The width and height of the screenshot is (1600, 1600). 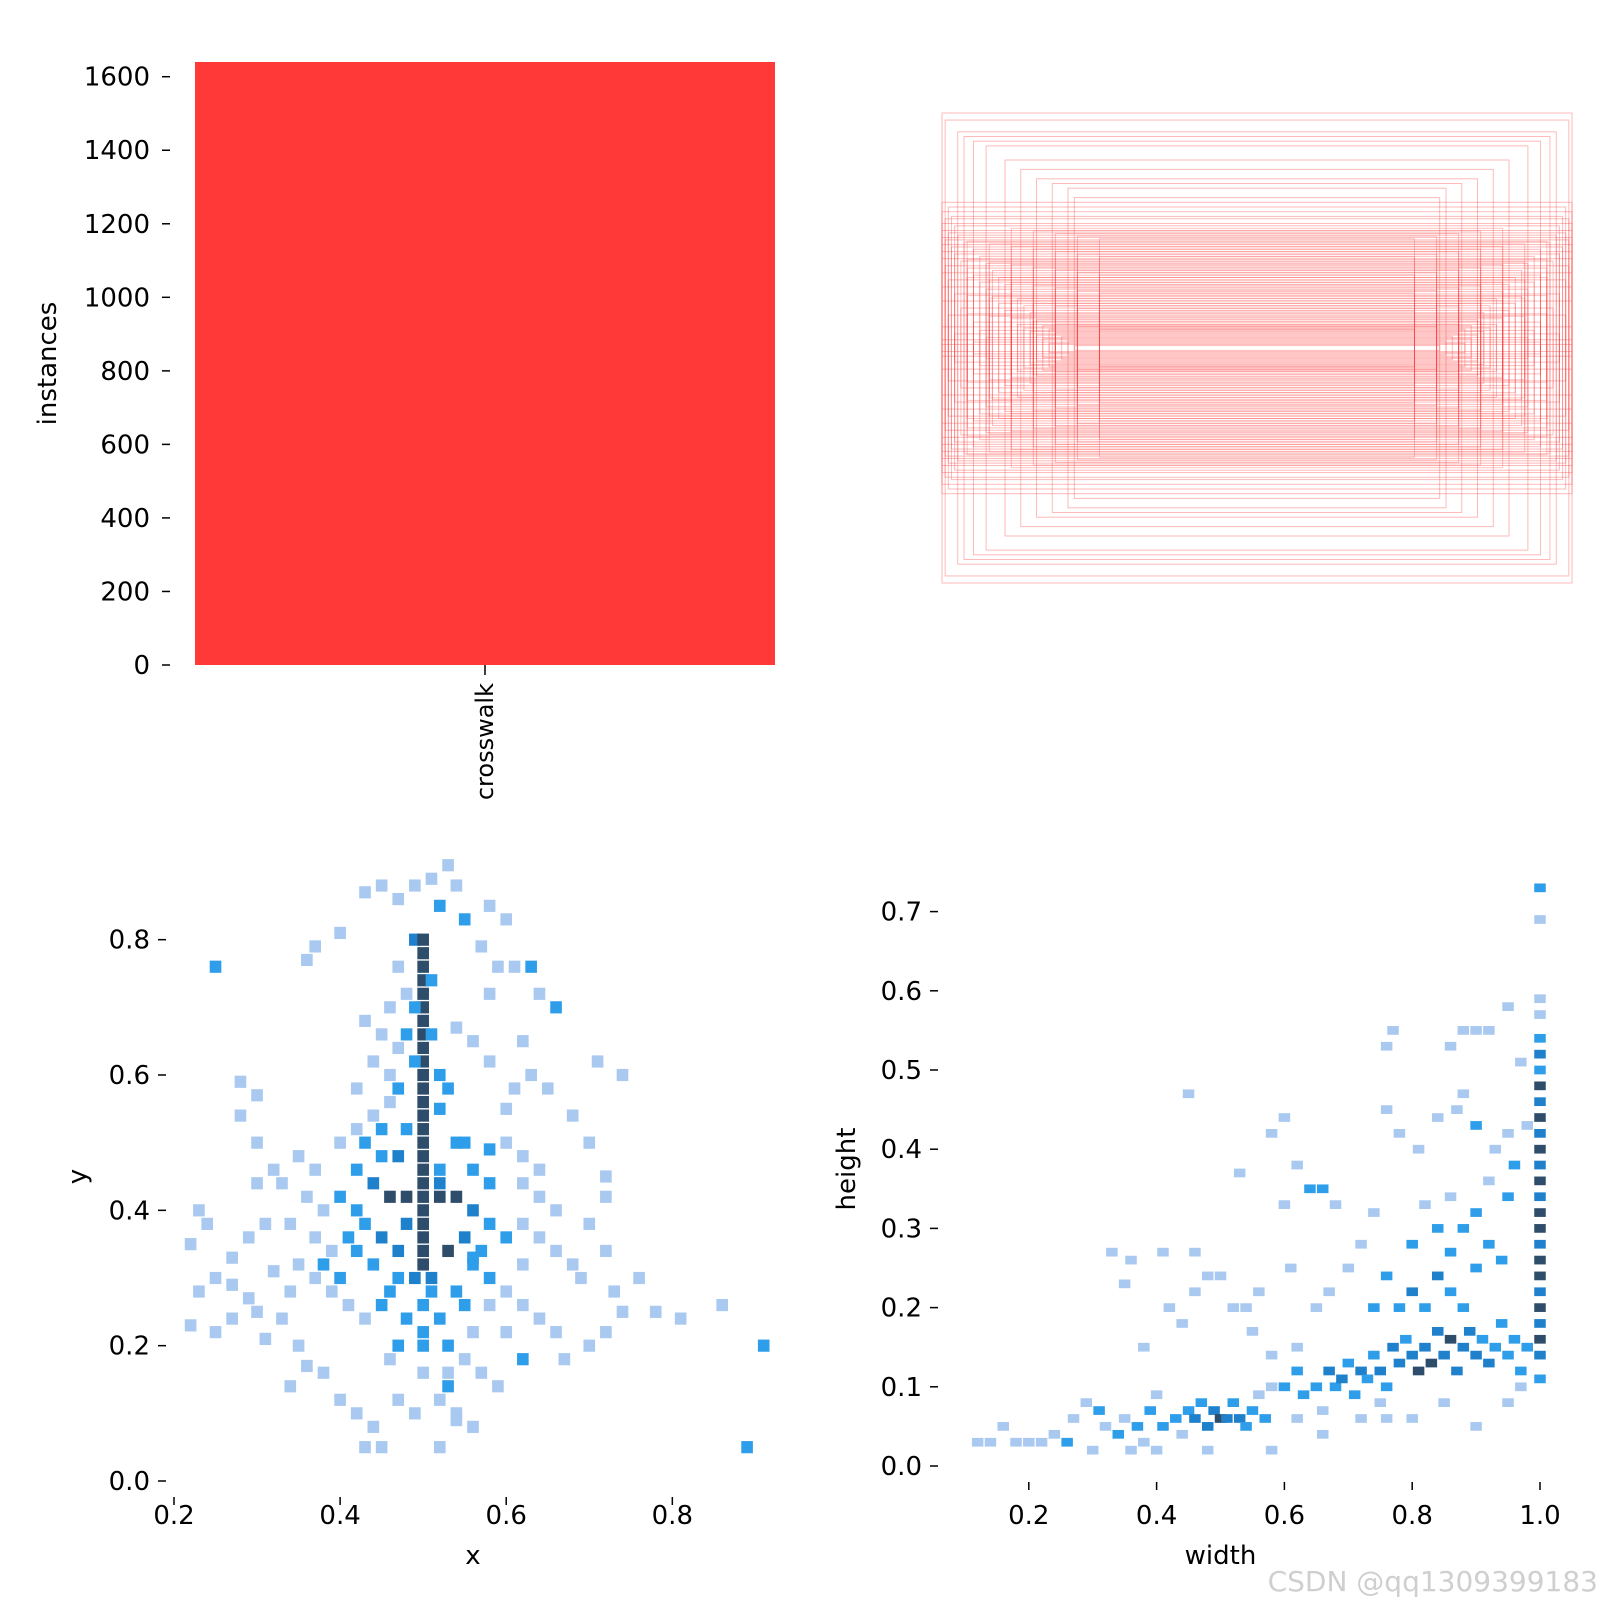 I want to click on y-tick-label: 0.0, so click(x=129, y=1482).